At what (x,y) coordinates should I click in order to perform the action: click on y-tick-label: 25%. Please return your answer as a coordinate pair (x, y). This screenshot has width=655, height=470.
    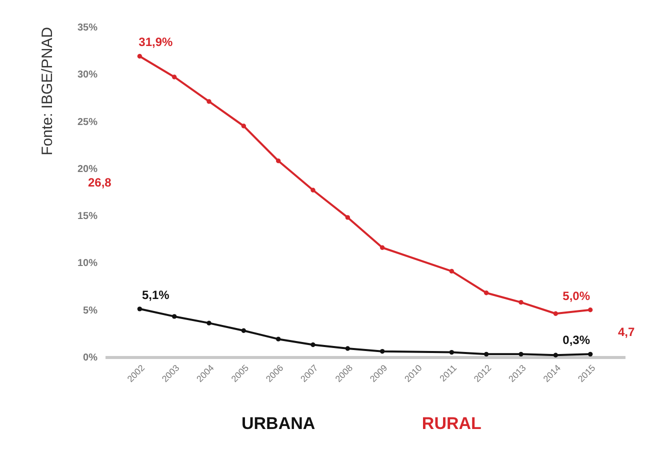
    Looking at the image, I should click on (87, 122).